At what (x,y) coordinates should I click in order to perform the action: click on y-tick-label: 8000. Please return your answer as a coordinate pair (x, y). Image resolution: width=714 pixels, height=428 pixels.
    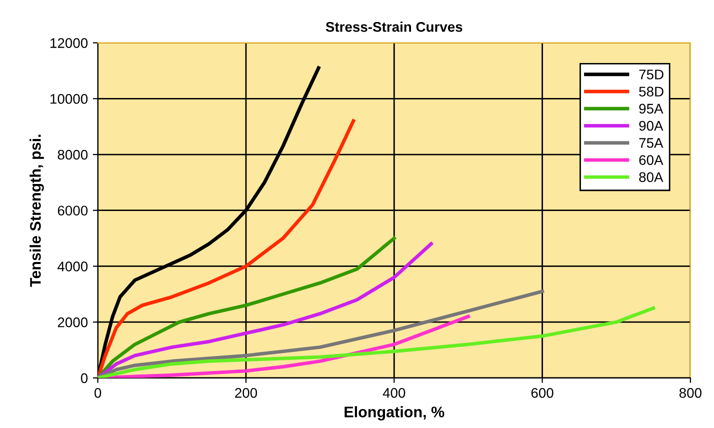
    Looking at the image, I should click on (73, 155).